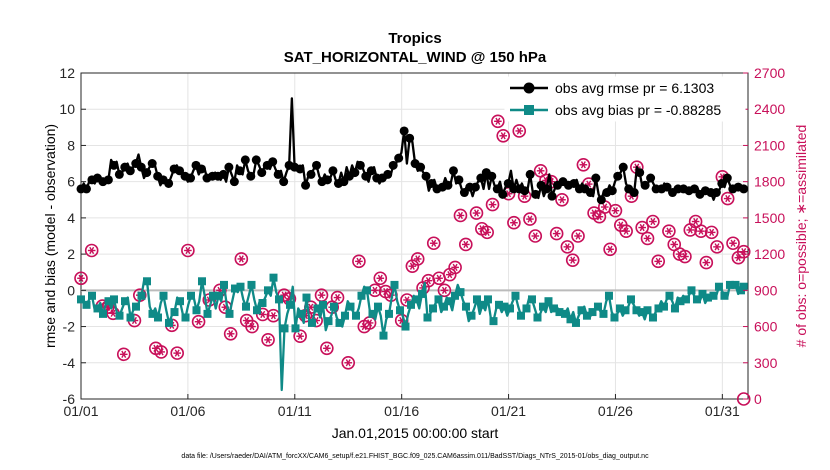 This screenshot has height=470, width=830. What do you see at coordinates (71, 218) in the screenshot?
I see `y-tick-label-left: 4` at bounding box center [71, 218].